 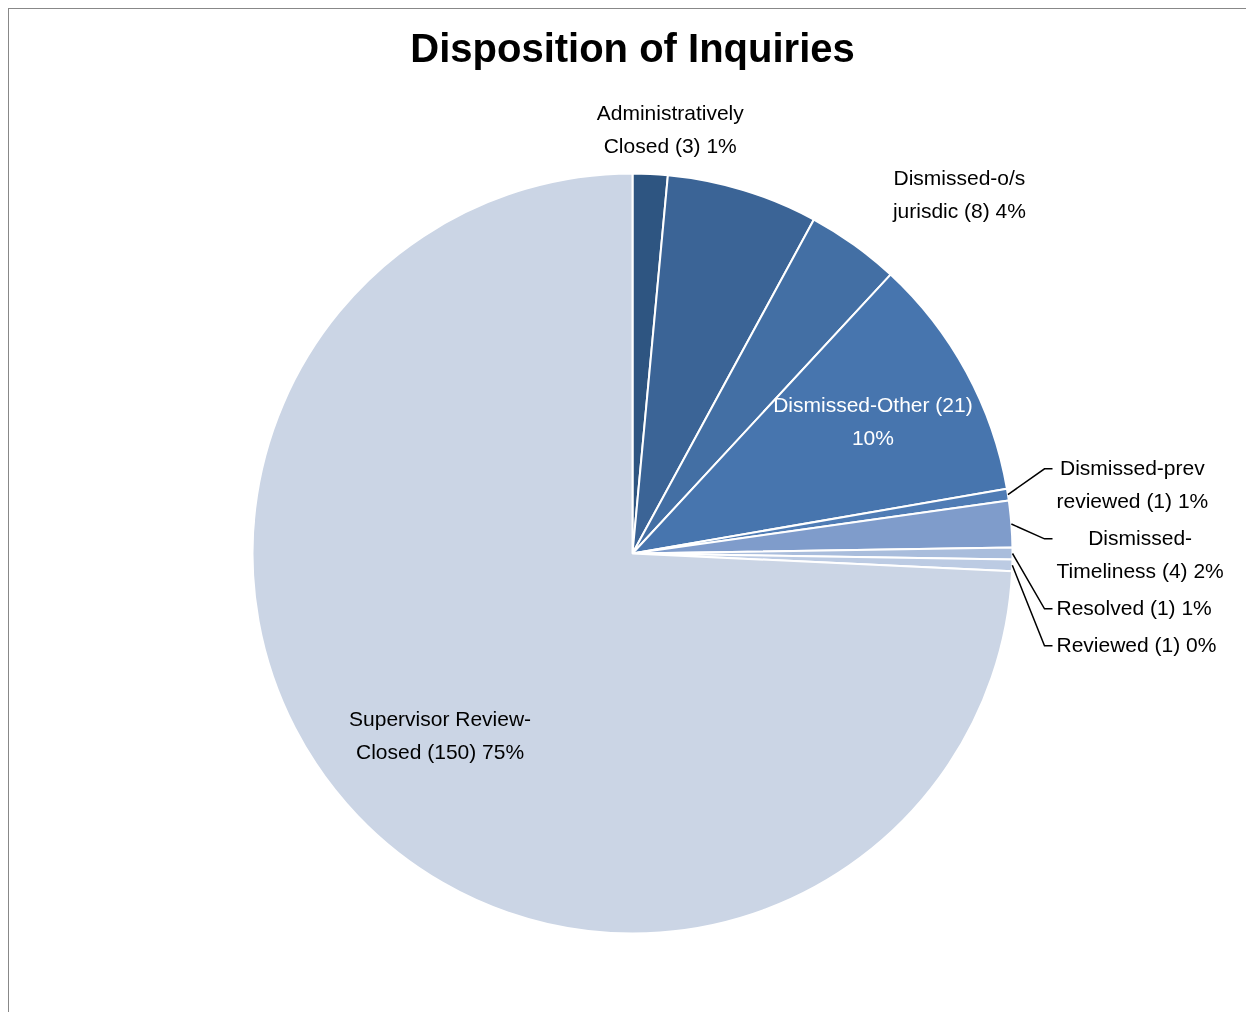 I want to click on slice-label: Administratively Closed (3) 1%, so click(x=670, y=129).